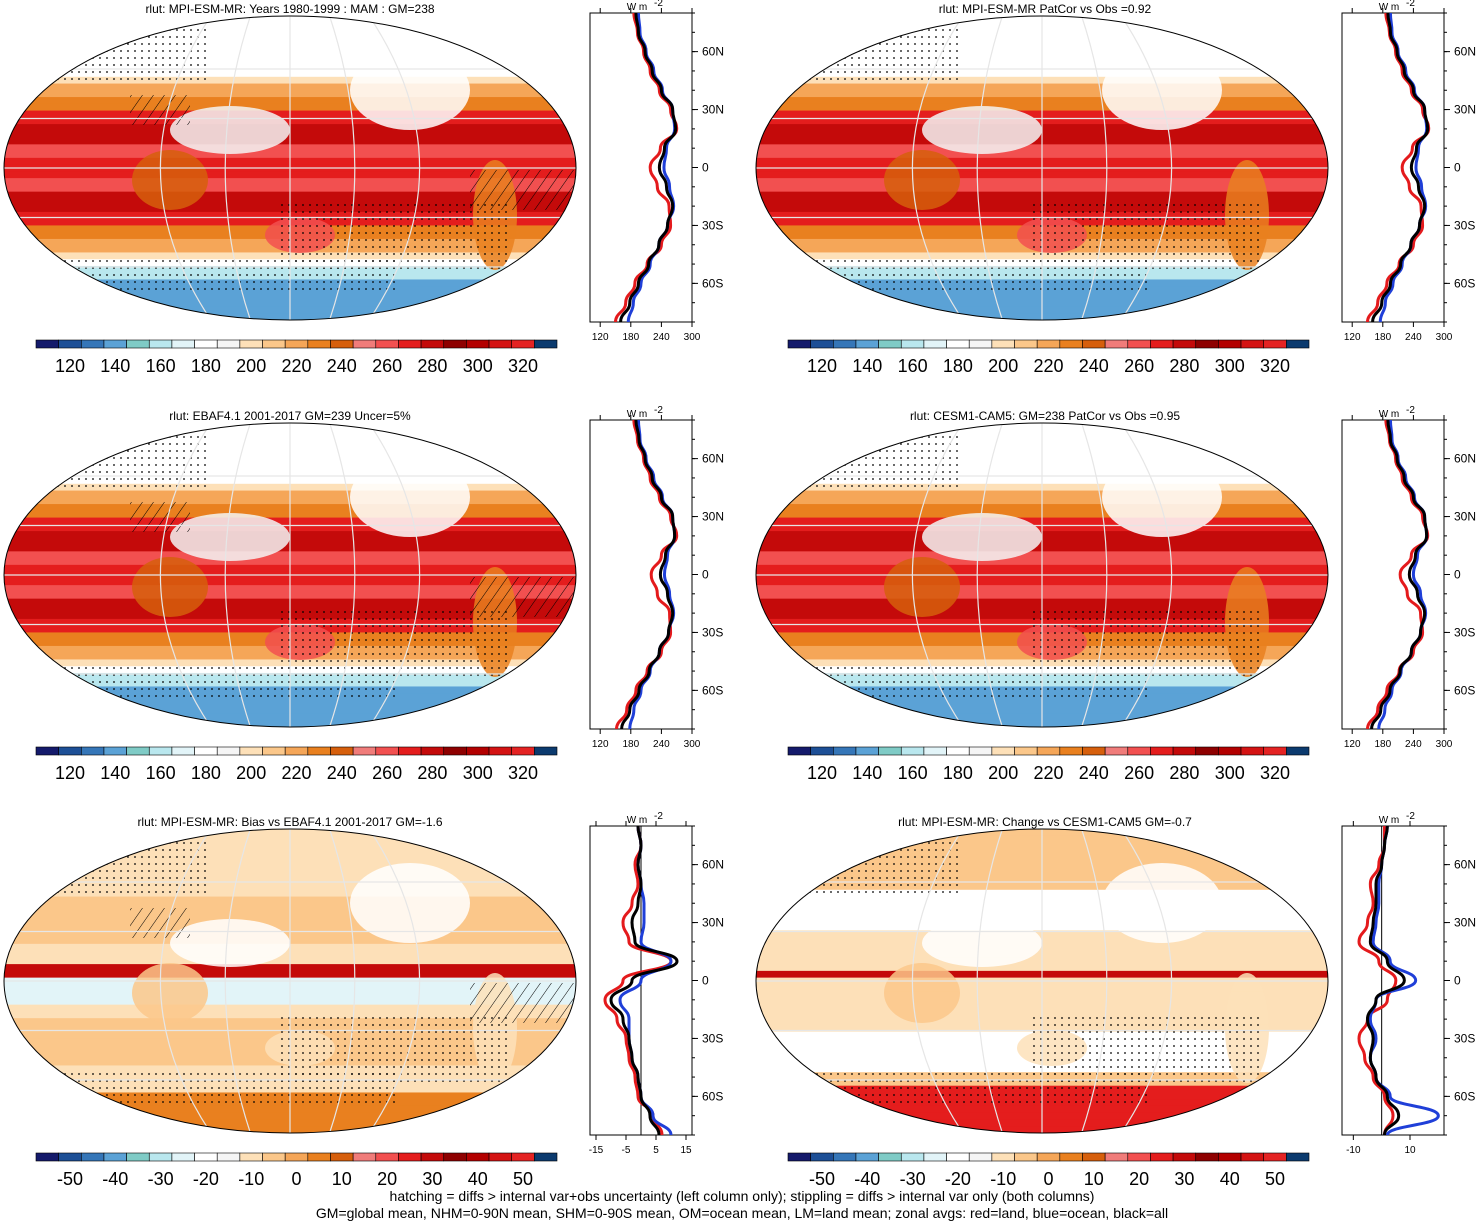  I want to click on colorbar-label: 0, so click(1048, 1179).